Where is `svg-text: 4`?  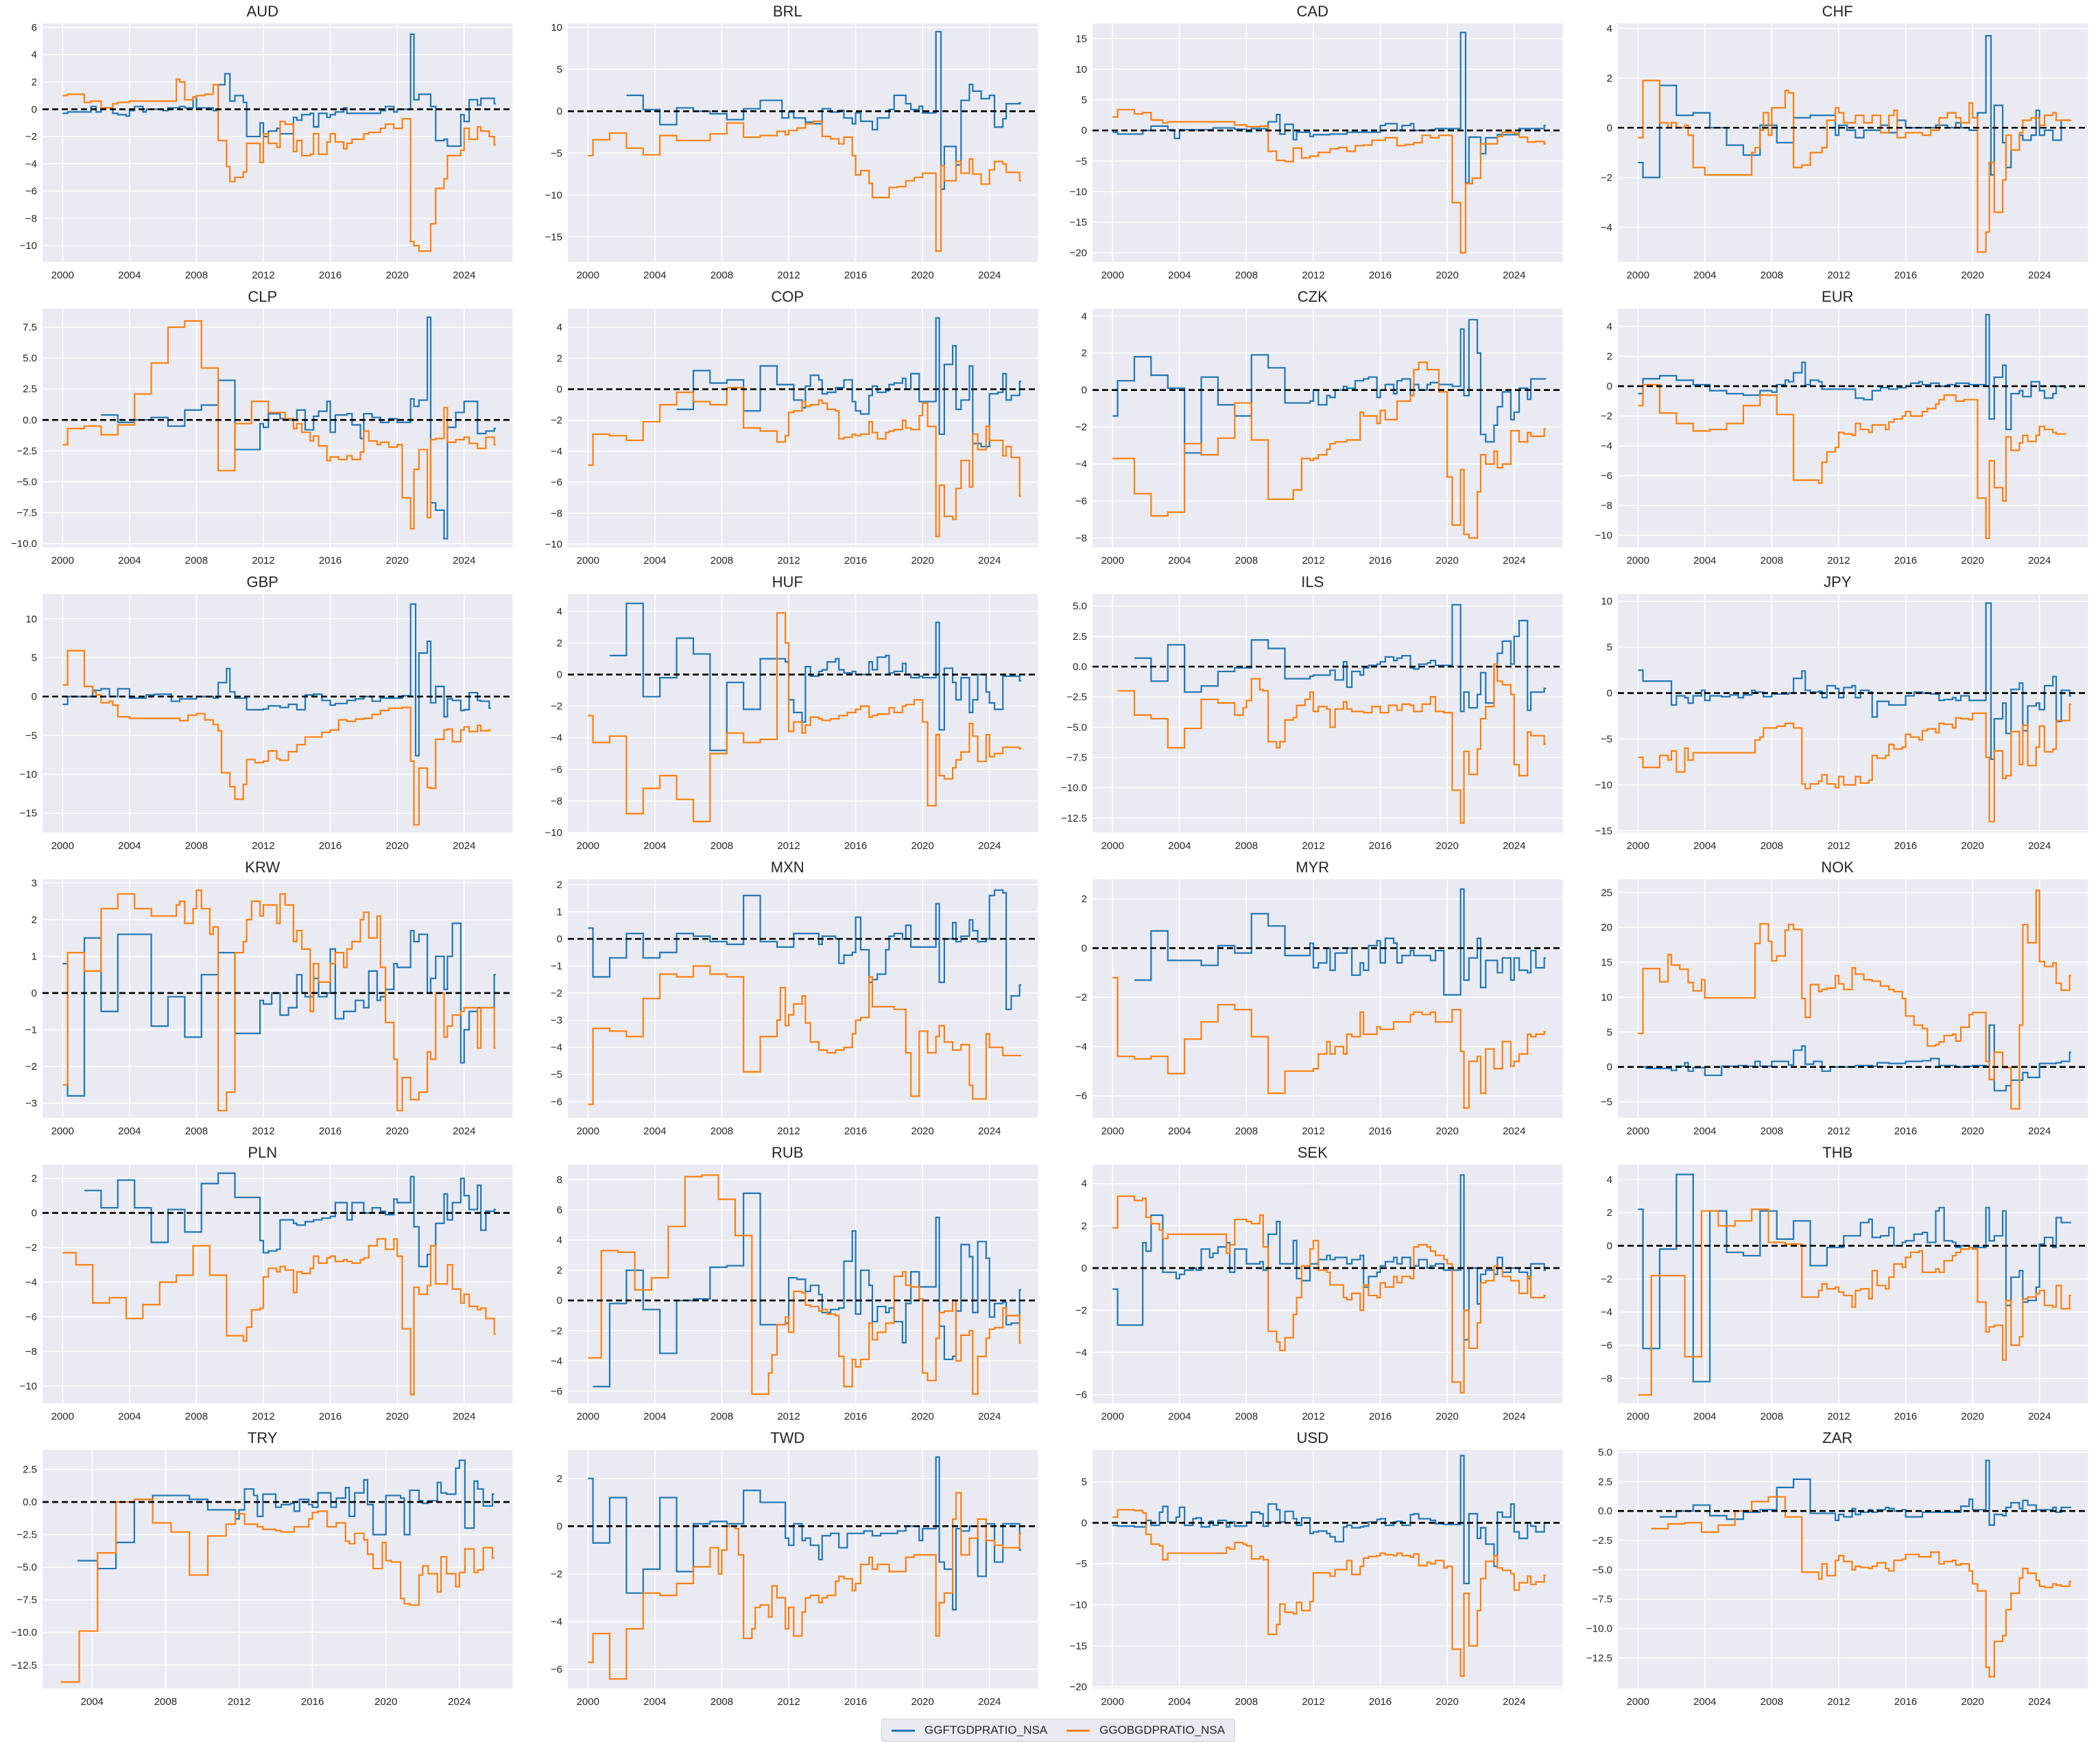
svg-text: 4 is located at coordinates (34, 55).